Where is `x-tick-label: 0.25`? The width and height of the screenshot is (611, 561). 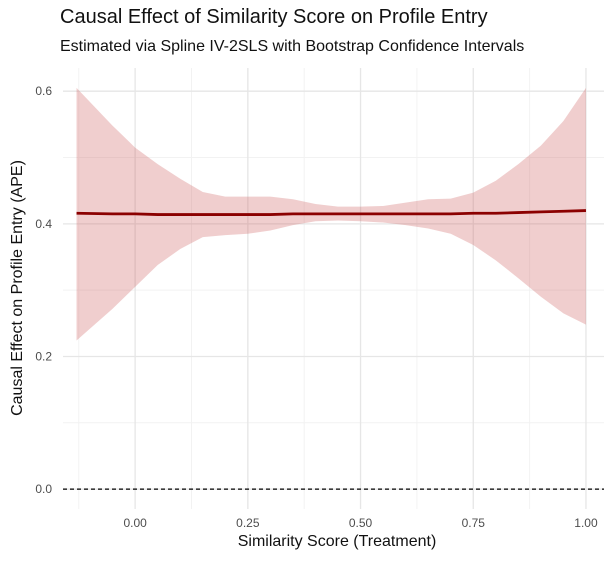 x-tick-label: 0.25 is located at coordinates (248, 523).